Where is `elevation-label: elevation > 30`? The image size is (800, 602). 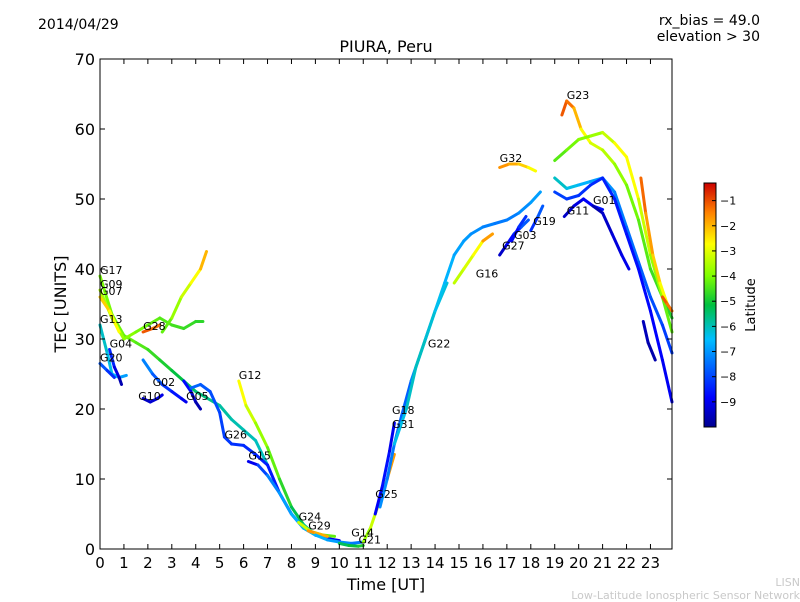 elevation-label: elevation > 30 is located at coordinates (708, 37).